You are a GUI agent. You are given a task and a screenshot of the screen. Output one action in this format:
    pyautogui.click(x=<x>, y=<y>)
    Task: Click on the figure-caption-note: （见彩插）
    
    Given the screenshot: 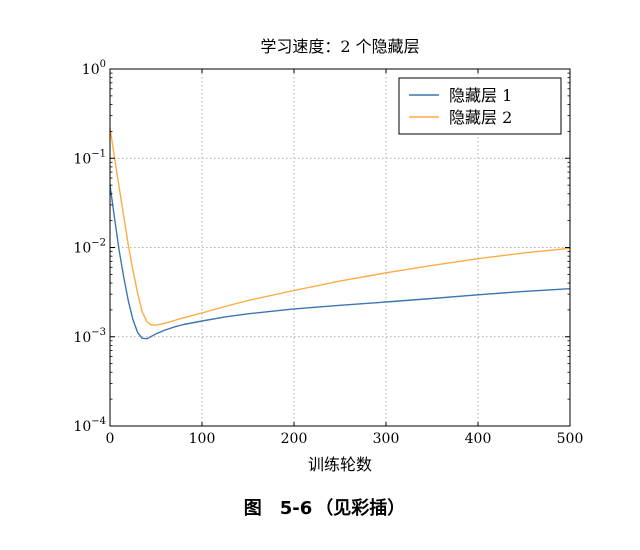 What is the action you would take?
    pyautogui.click(x=360, y=508)
    